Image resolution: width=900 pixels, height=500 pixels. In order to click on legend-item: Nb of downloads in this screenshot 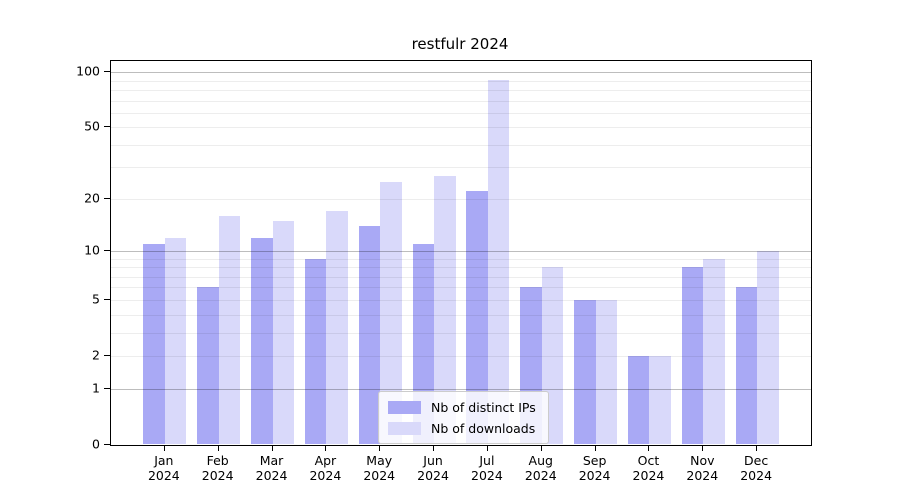, I will do `click(462, 428)`.